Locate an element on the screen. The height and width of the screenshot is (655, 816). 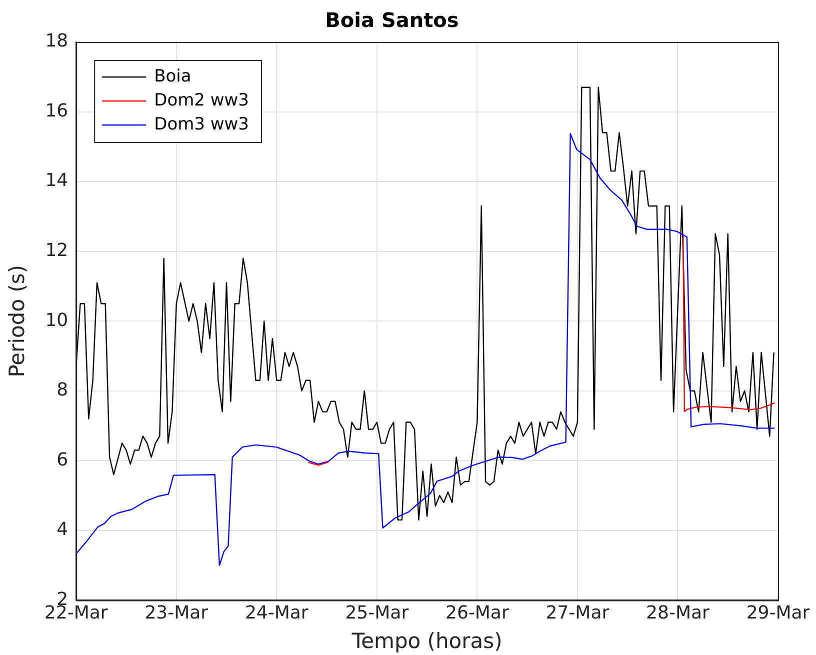
x-tick-label: 27-Mar is located at coordinates (578, 613).